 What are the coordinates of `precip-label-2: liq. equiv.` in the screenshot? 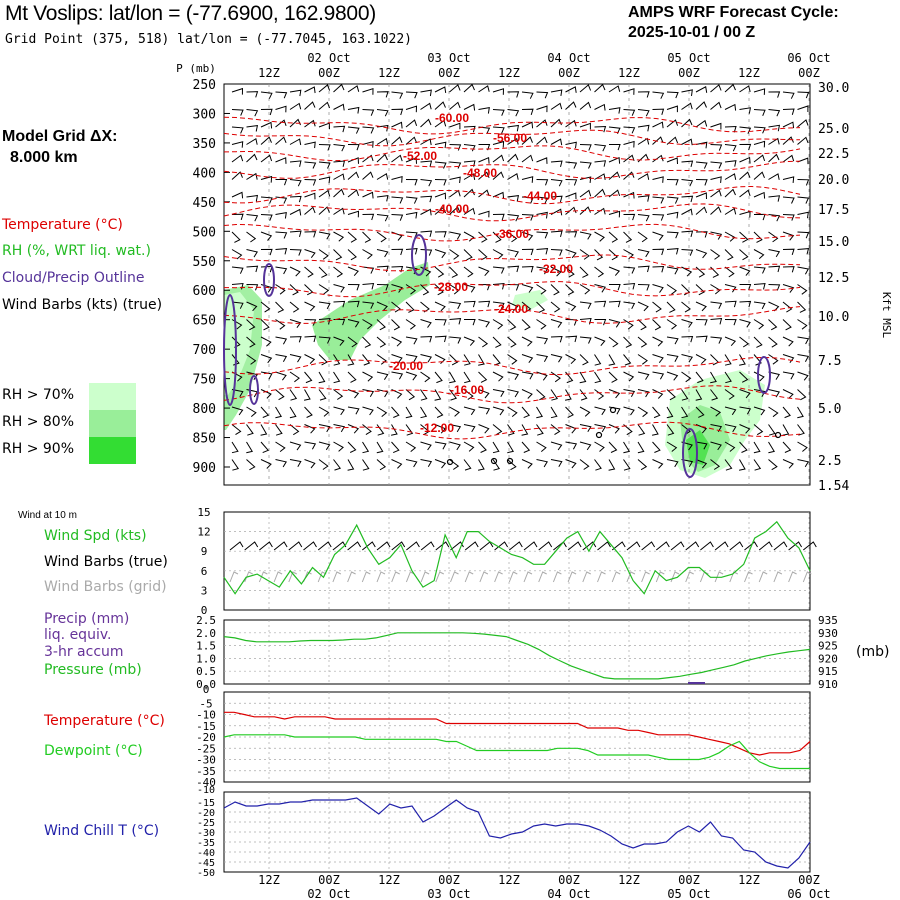 It's located at (78, 635).